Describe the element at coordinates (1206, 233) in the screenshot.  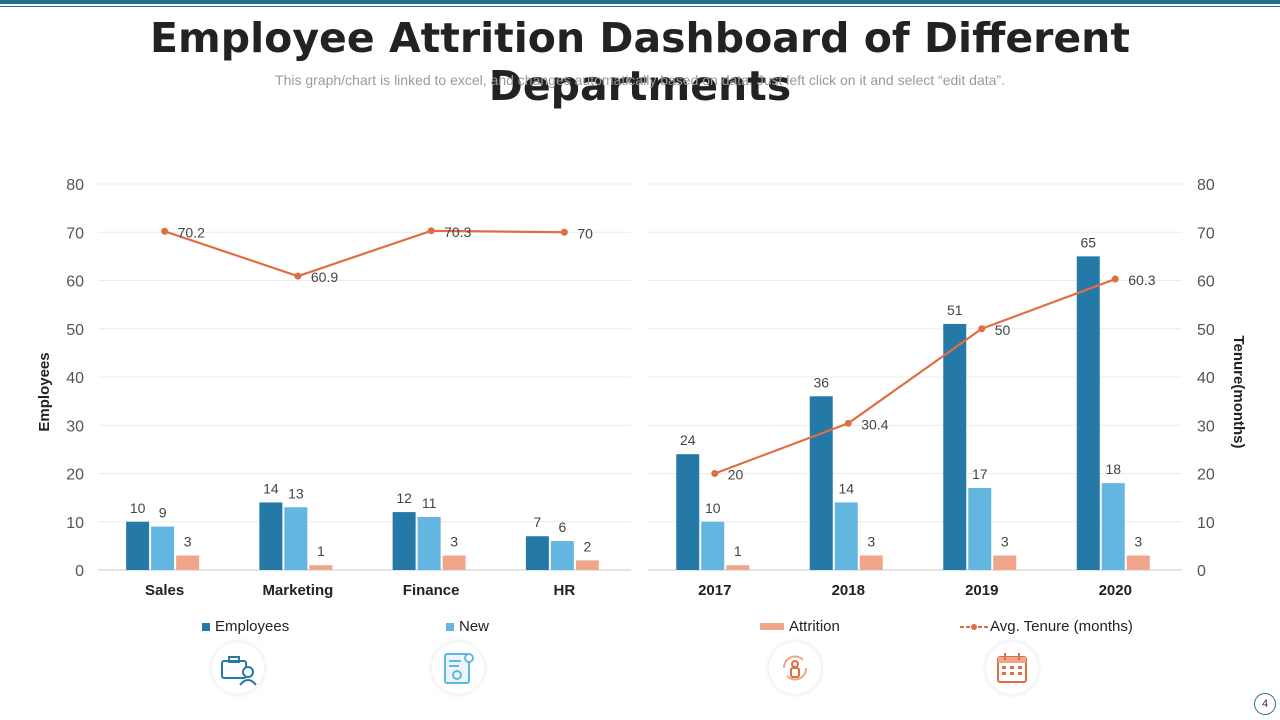
I see `ytick-year-70: 70` at that location.